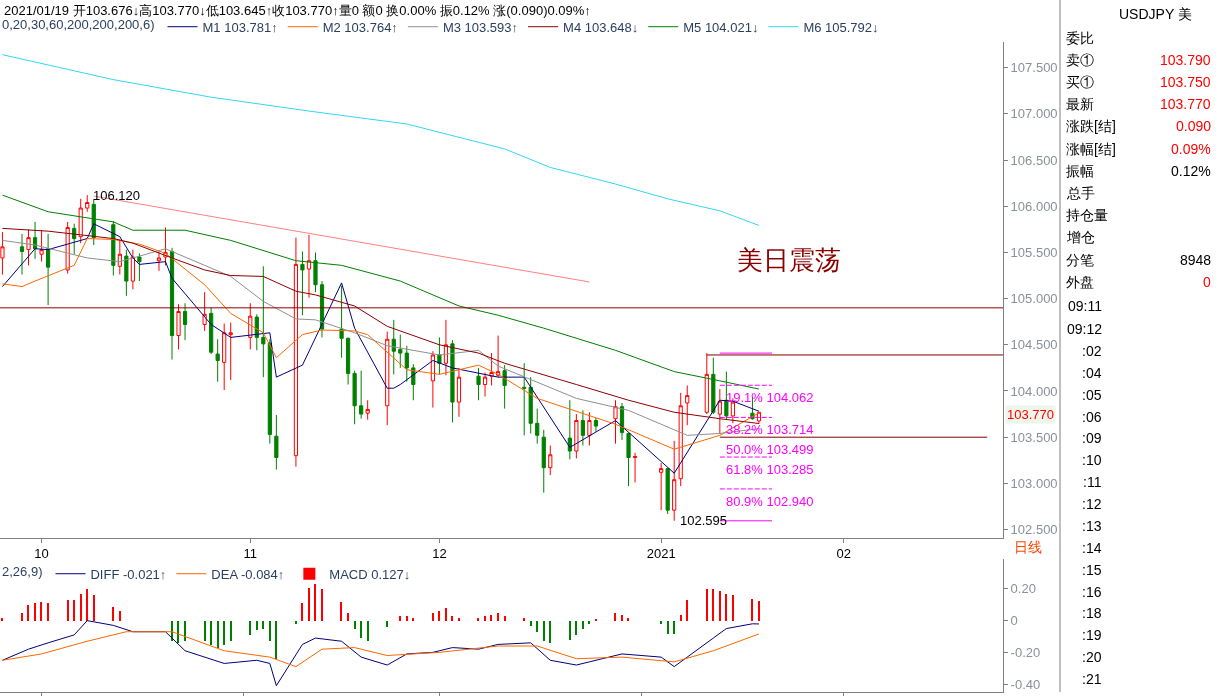 The height and width of the screenshot is (696, 1226). Describe the element at coordinates (770, 501) in the screenshot. I see `annotation: 80.9% 102.940` at that location.